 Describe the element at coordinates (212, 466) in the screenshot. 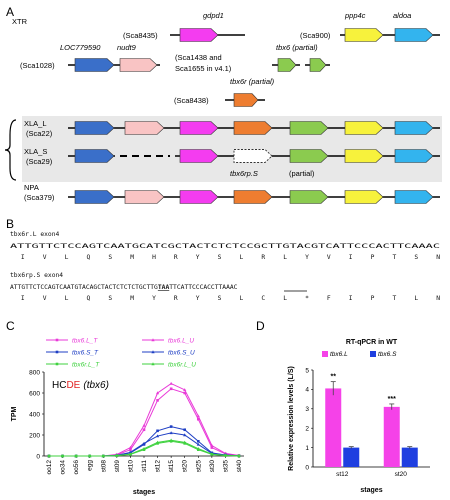

I see `c-x-tick-label: st30` at that location.